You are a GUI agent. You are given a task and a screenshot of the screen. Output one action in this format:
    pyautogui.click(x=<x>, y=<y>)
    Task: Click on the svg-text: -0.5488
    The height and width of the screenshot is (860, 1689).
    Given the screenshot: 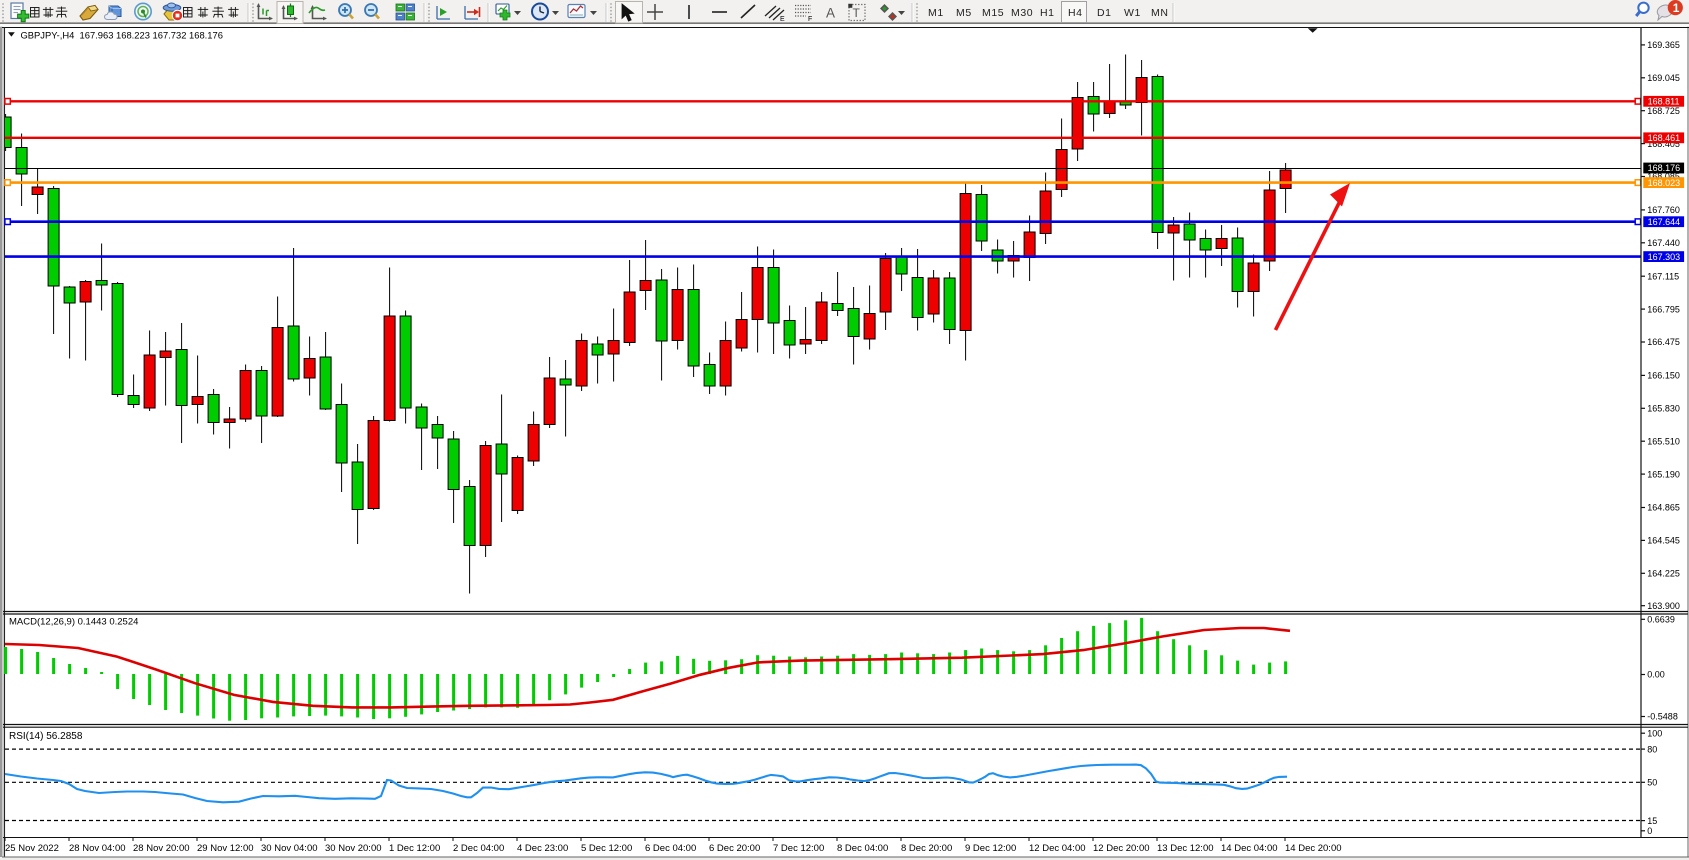 What is the action you would take?
    pyautogui.click(x=1662, y=717)
    